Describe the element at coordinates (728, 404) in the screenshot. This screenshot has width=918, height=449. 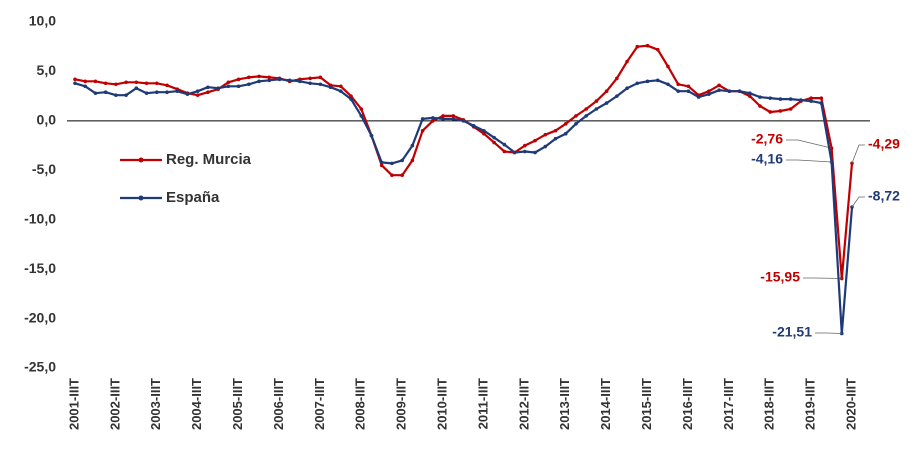
I see `x-tick-label: 2017-IIIT` at that location.